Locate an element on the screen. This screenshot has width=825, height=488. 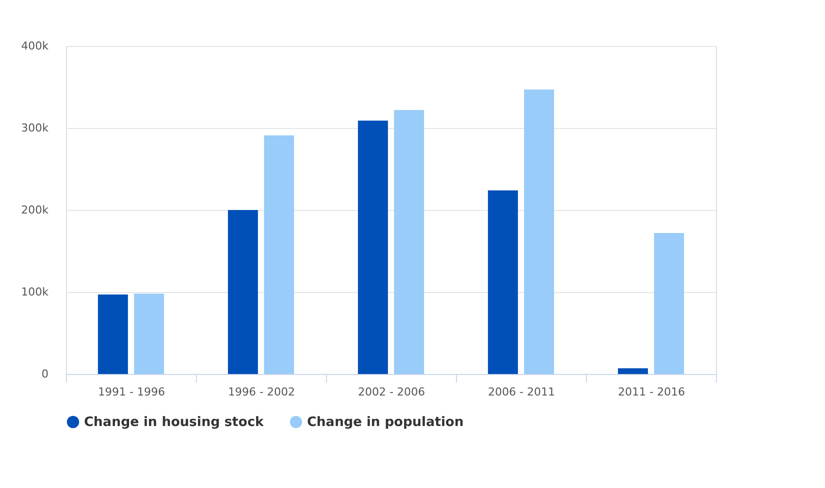
x-tick-label: 1991 - 1996 is located at coordinates (131, 392).